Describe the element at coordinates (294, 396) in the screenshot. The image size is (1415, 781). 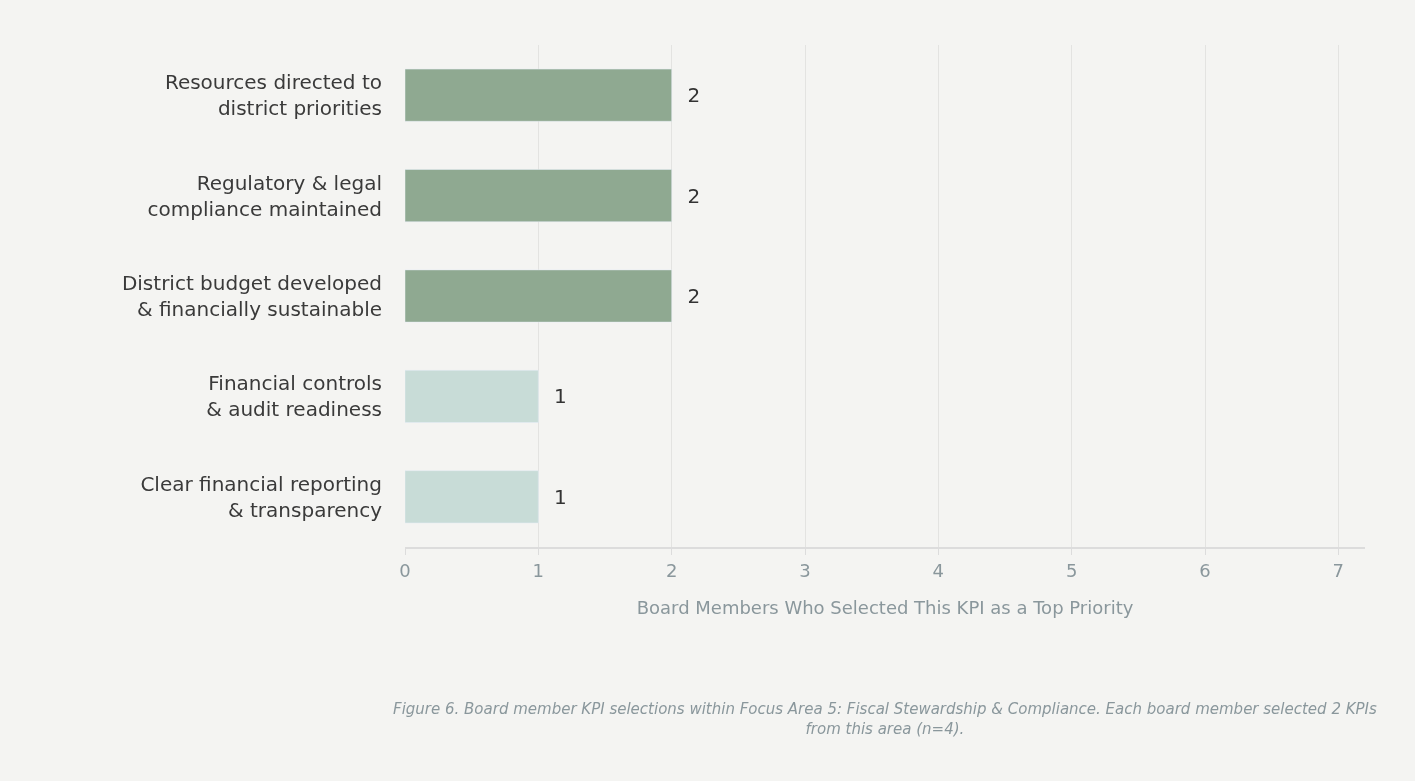
I see `y-tick-label: Financial controls & audit readiness` at that location.